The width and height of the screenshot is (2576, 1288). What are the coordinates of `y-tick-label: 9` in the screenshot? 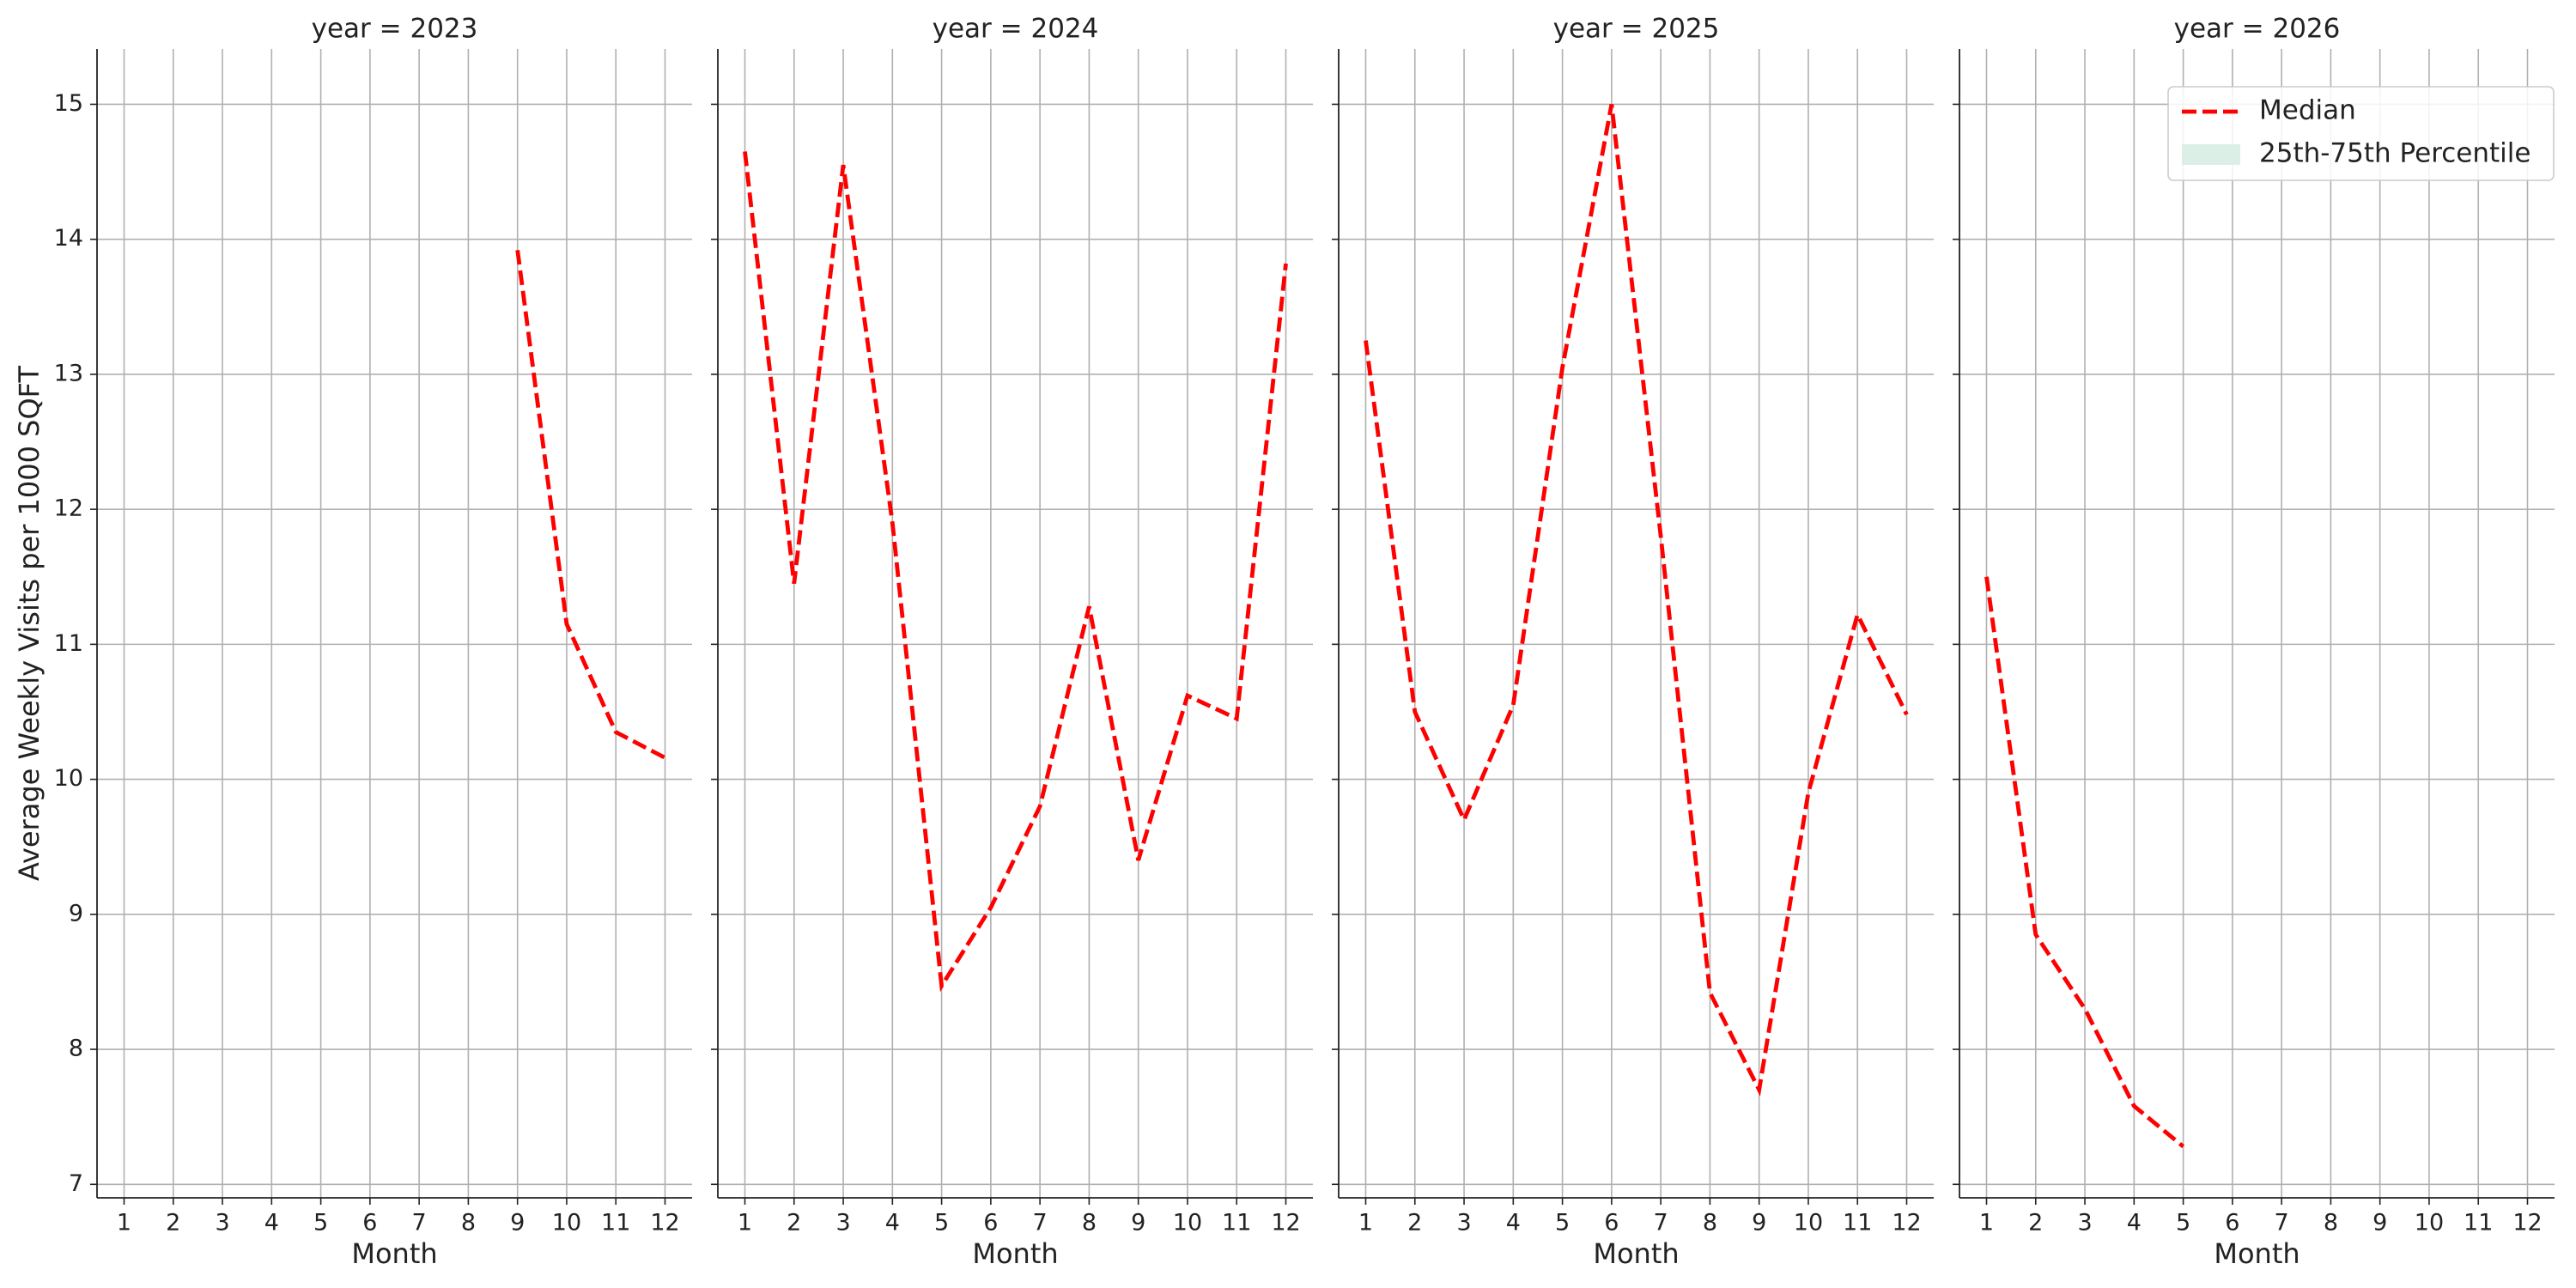 It's located at (76, 914).